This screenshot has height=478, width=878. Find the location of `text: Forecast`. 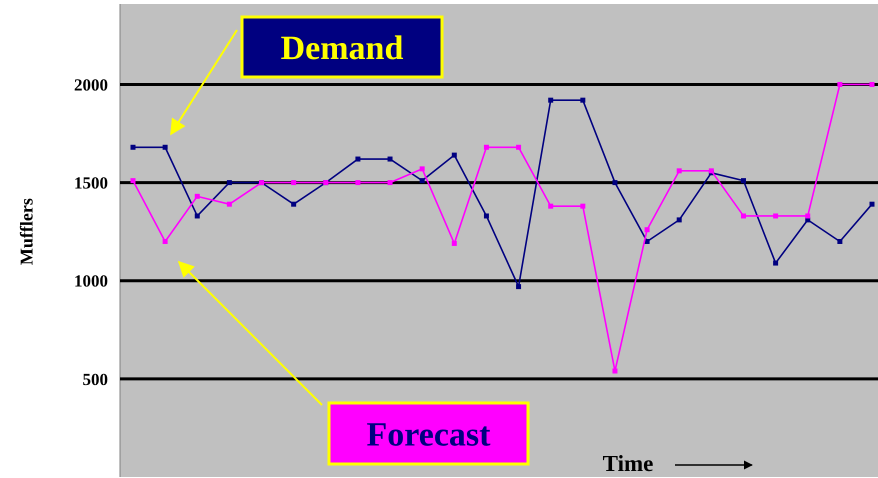

text: Forecast is located at coordinates (429, 435).